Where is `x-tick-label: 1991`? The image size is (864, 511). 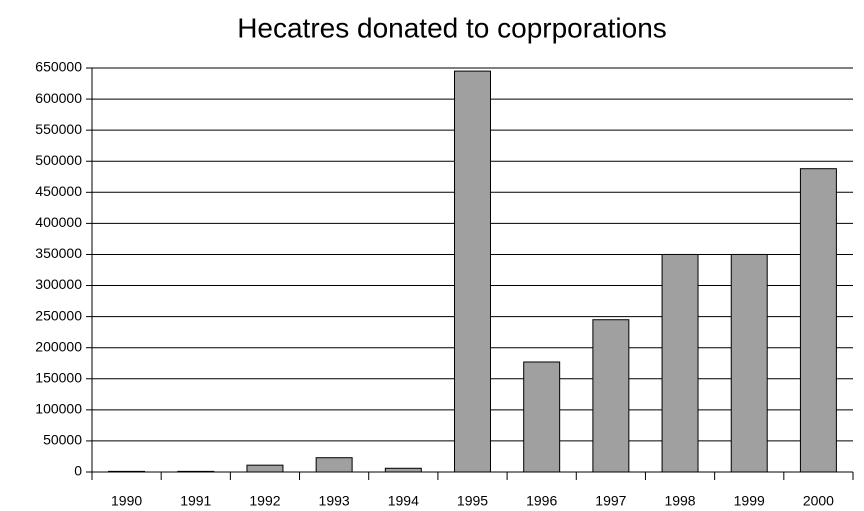
x-tick-label: 1991 is located at coordinates (195, 501).